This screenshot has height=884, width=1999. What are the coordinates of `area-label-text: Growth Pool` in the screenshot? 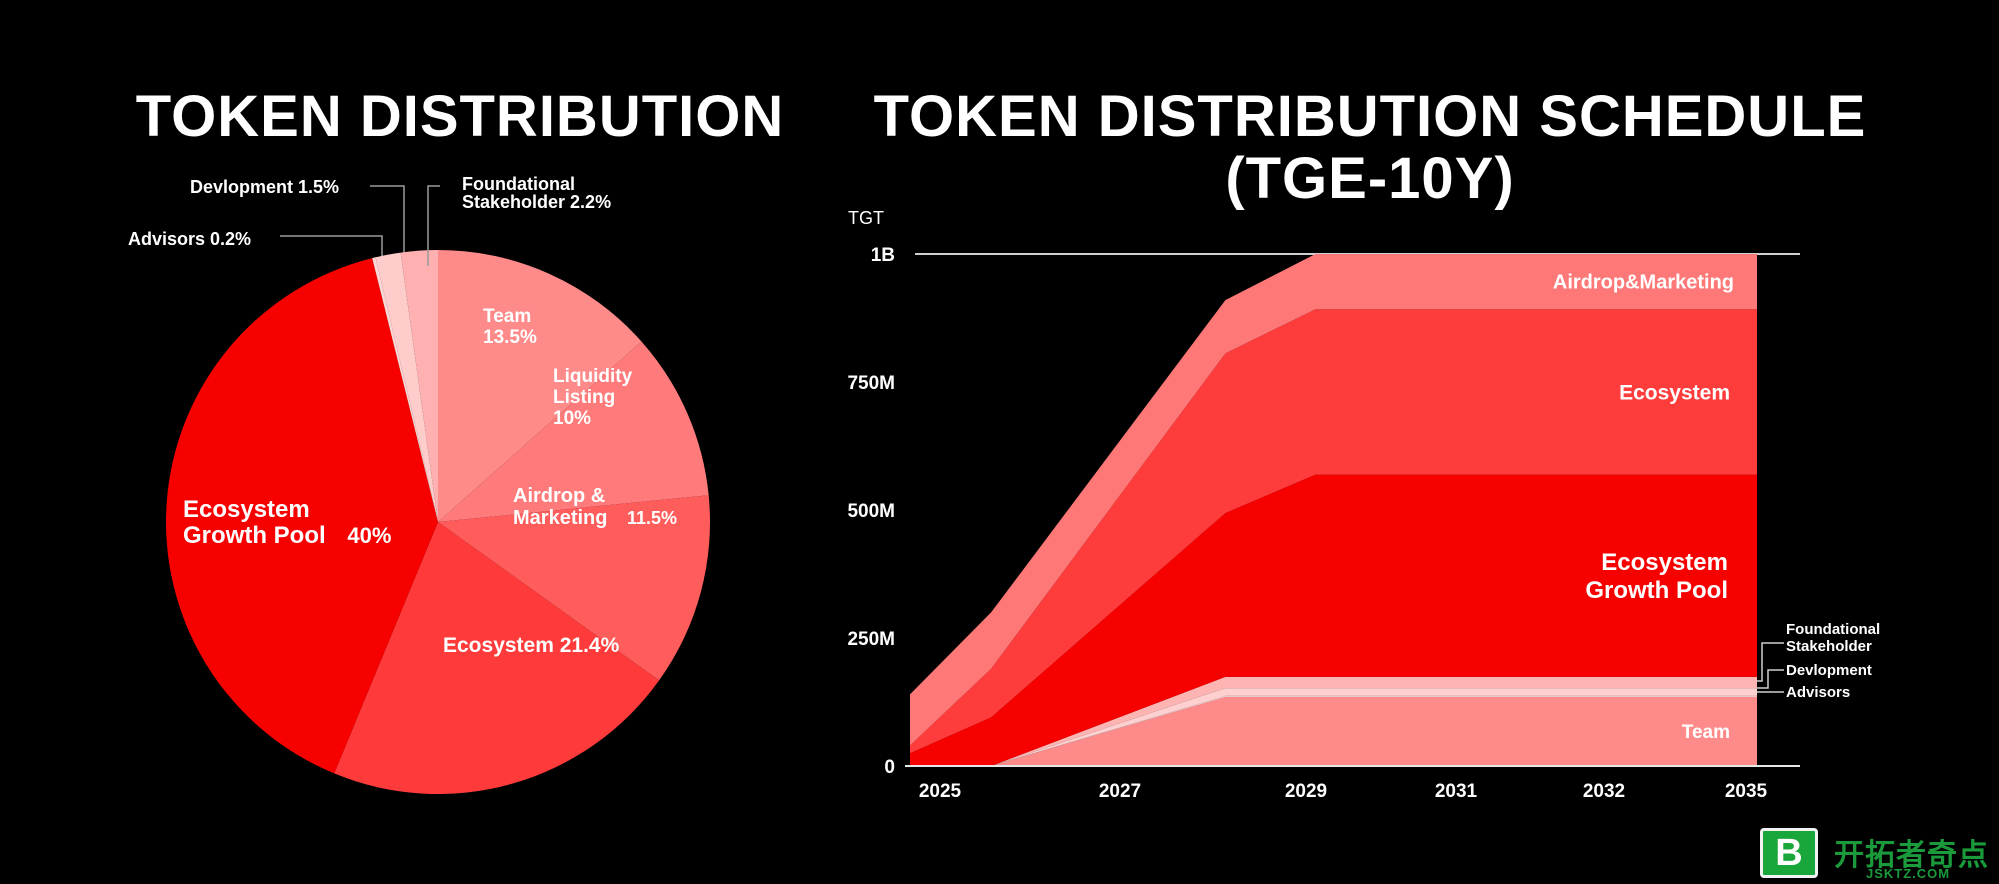 It's located at (1656, 590).